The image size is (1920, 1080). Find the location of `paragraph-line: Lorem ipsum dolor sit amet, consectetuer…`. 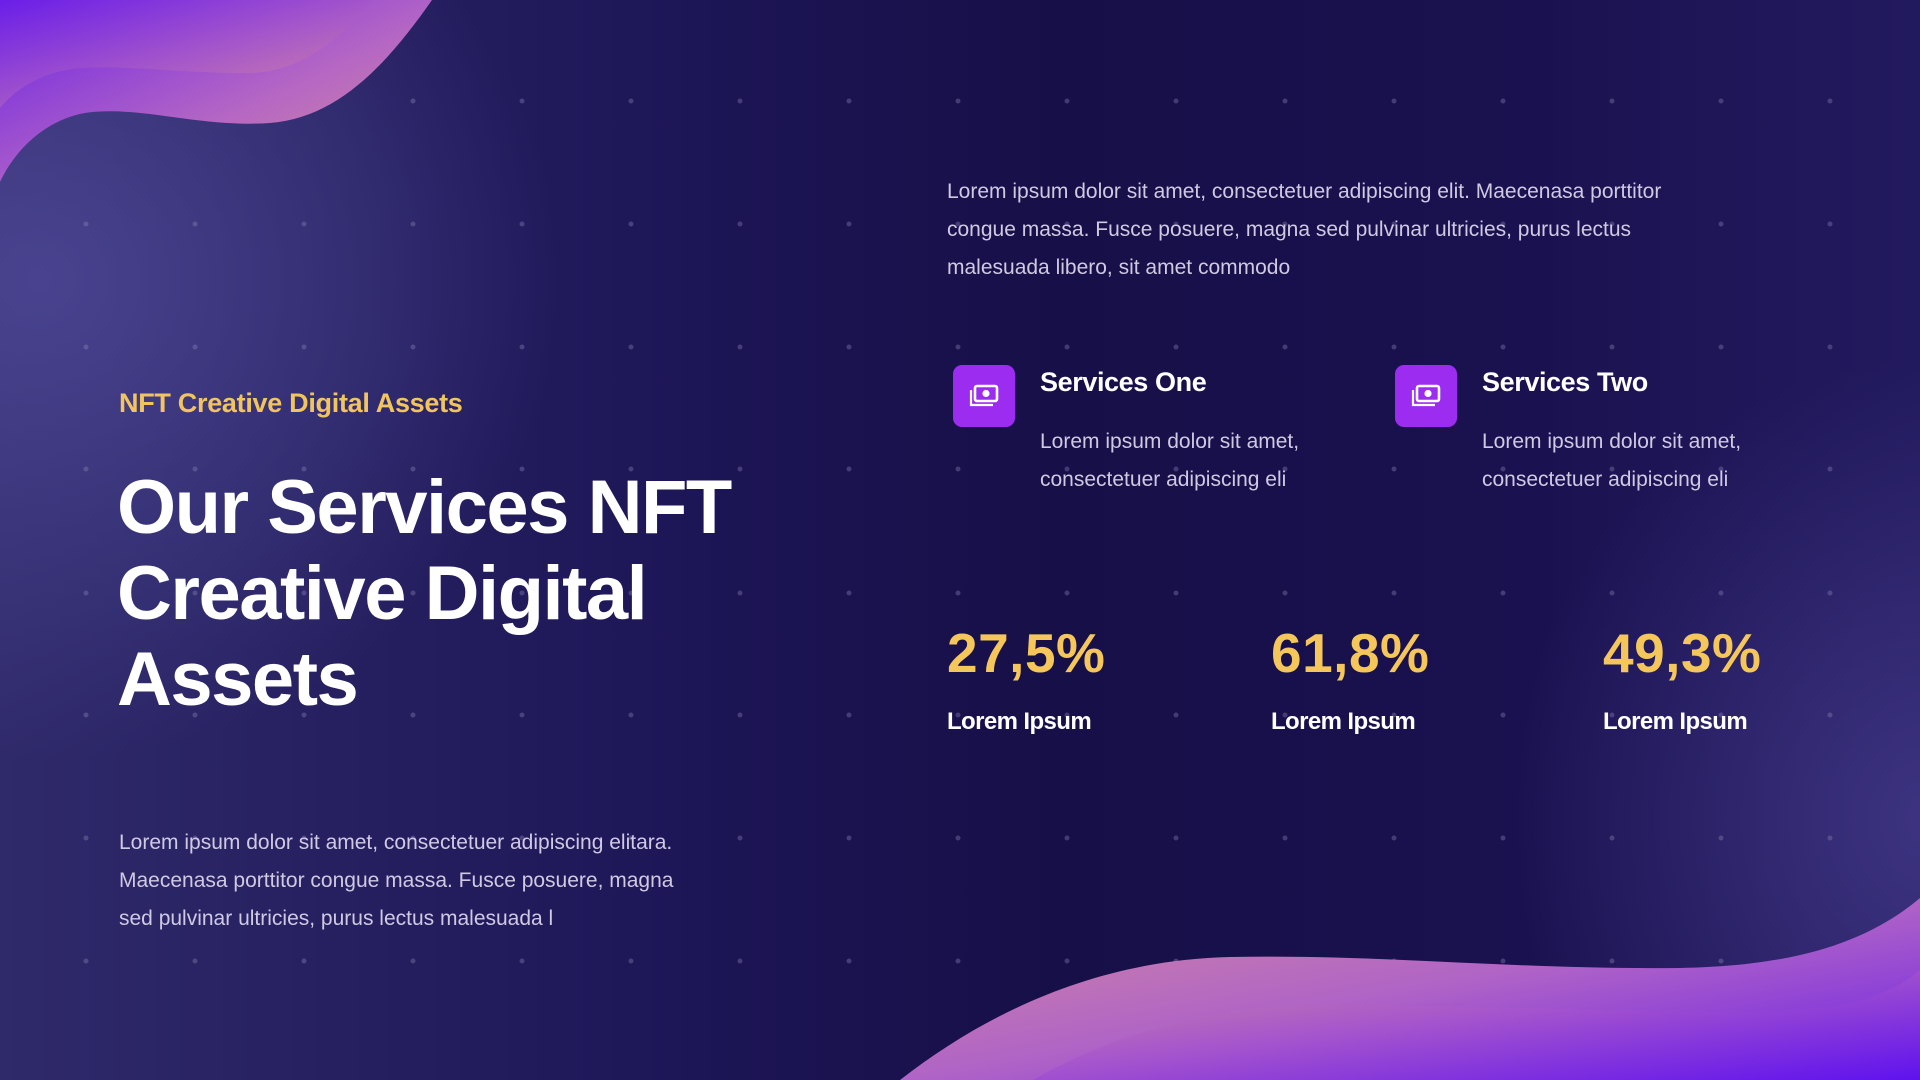

paragraph-line: Lorem ipsum dolor sit amet, consectetuer… is located at coordinates (396, 842).